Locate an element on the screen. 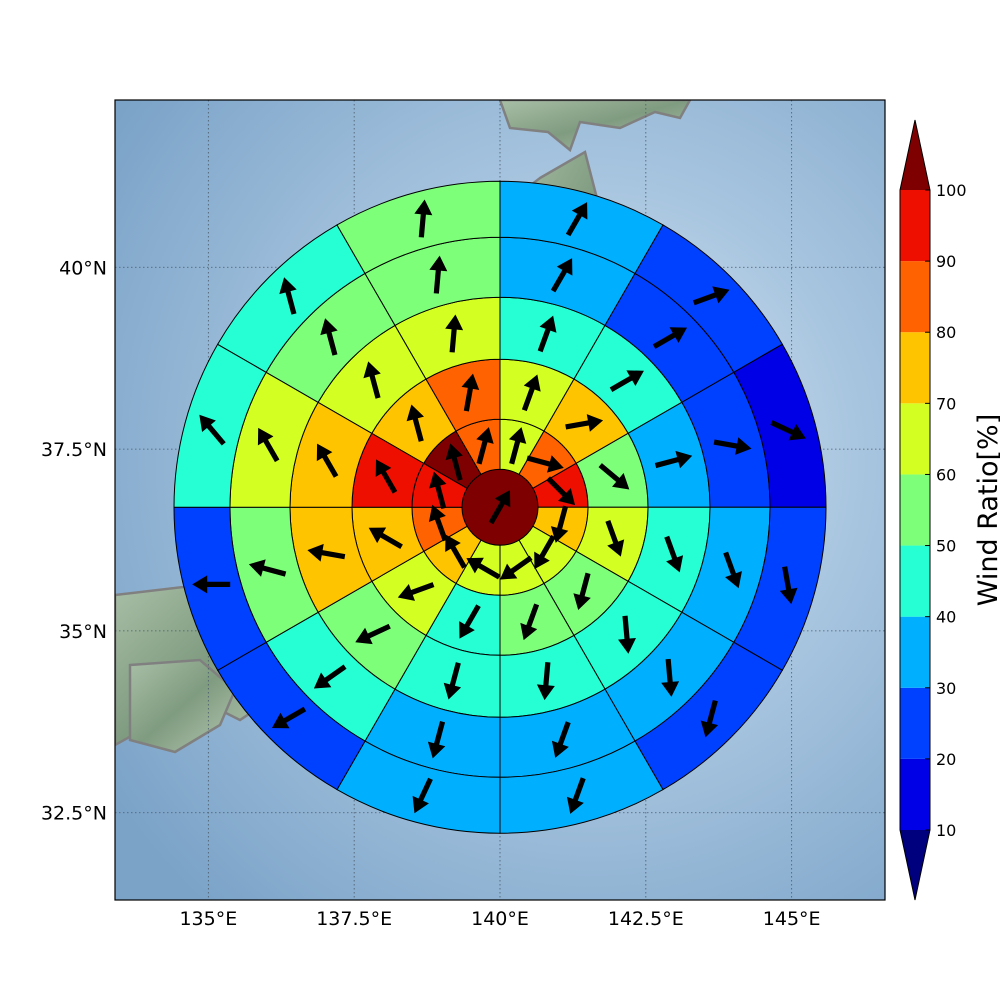 Image resolution: width=1000 pixels, height=1000 pixels. land-shikoku is located at coordinates (182, 706).